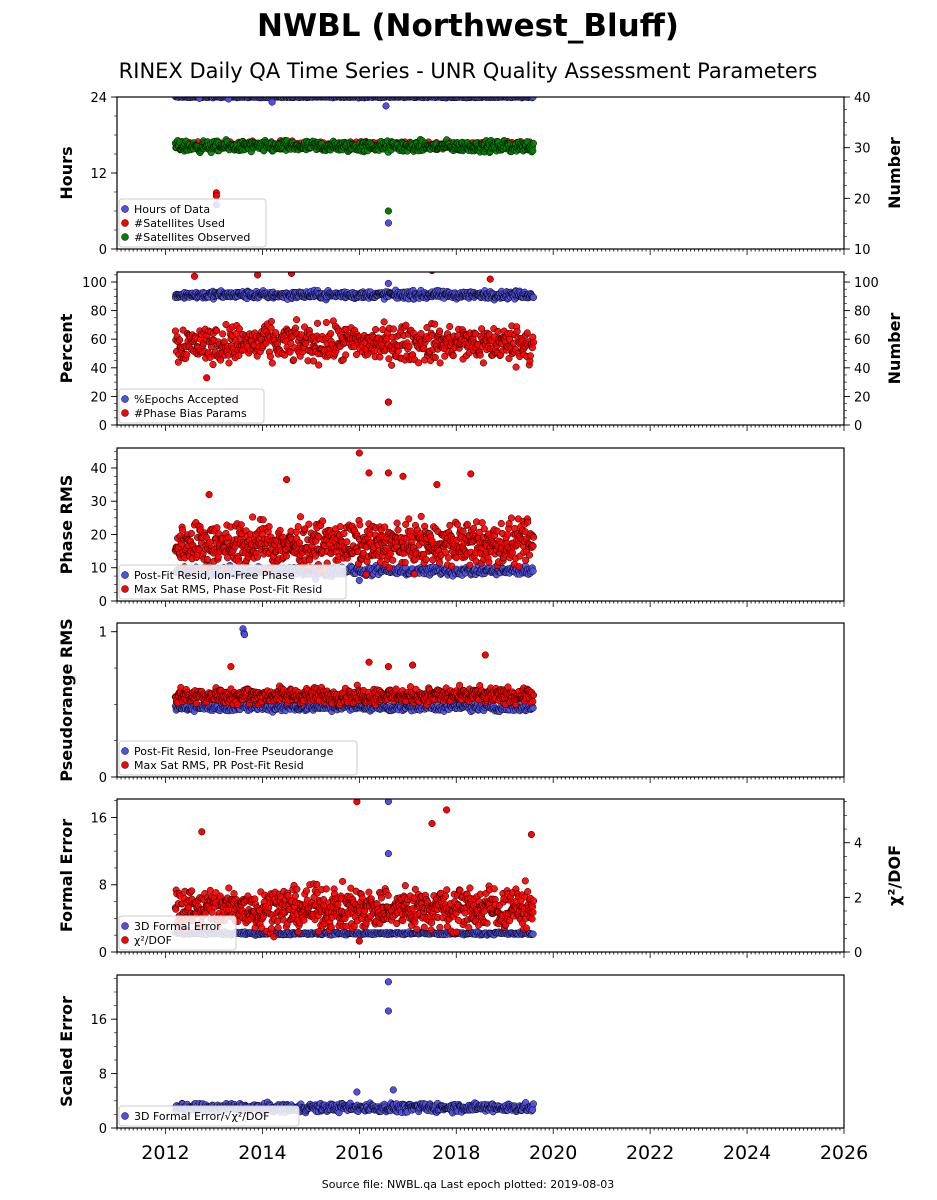 Image resolution: width=937 pixels, height=1200 pixels. Describe the element at coordinates (468, 26) in the screenshot. I see `figure-title: NWBL (Northwest_Bluff)` at that location.